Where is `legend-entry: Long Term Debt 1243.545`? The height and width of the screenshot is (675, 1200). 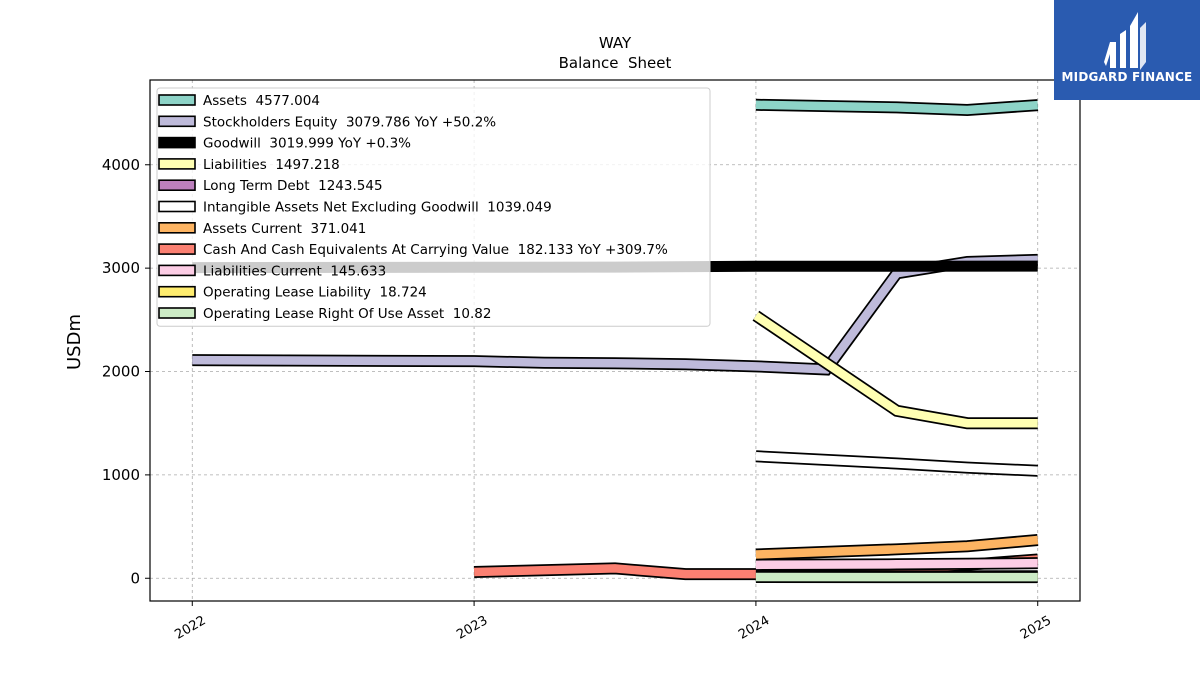
legend-entry: Long Term Debt 1243.545 is located at coordinates (270, 186).